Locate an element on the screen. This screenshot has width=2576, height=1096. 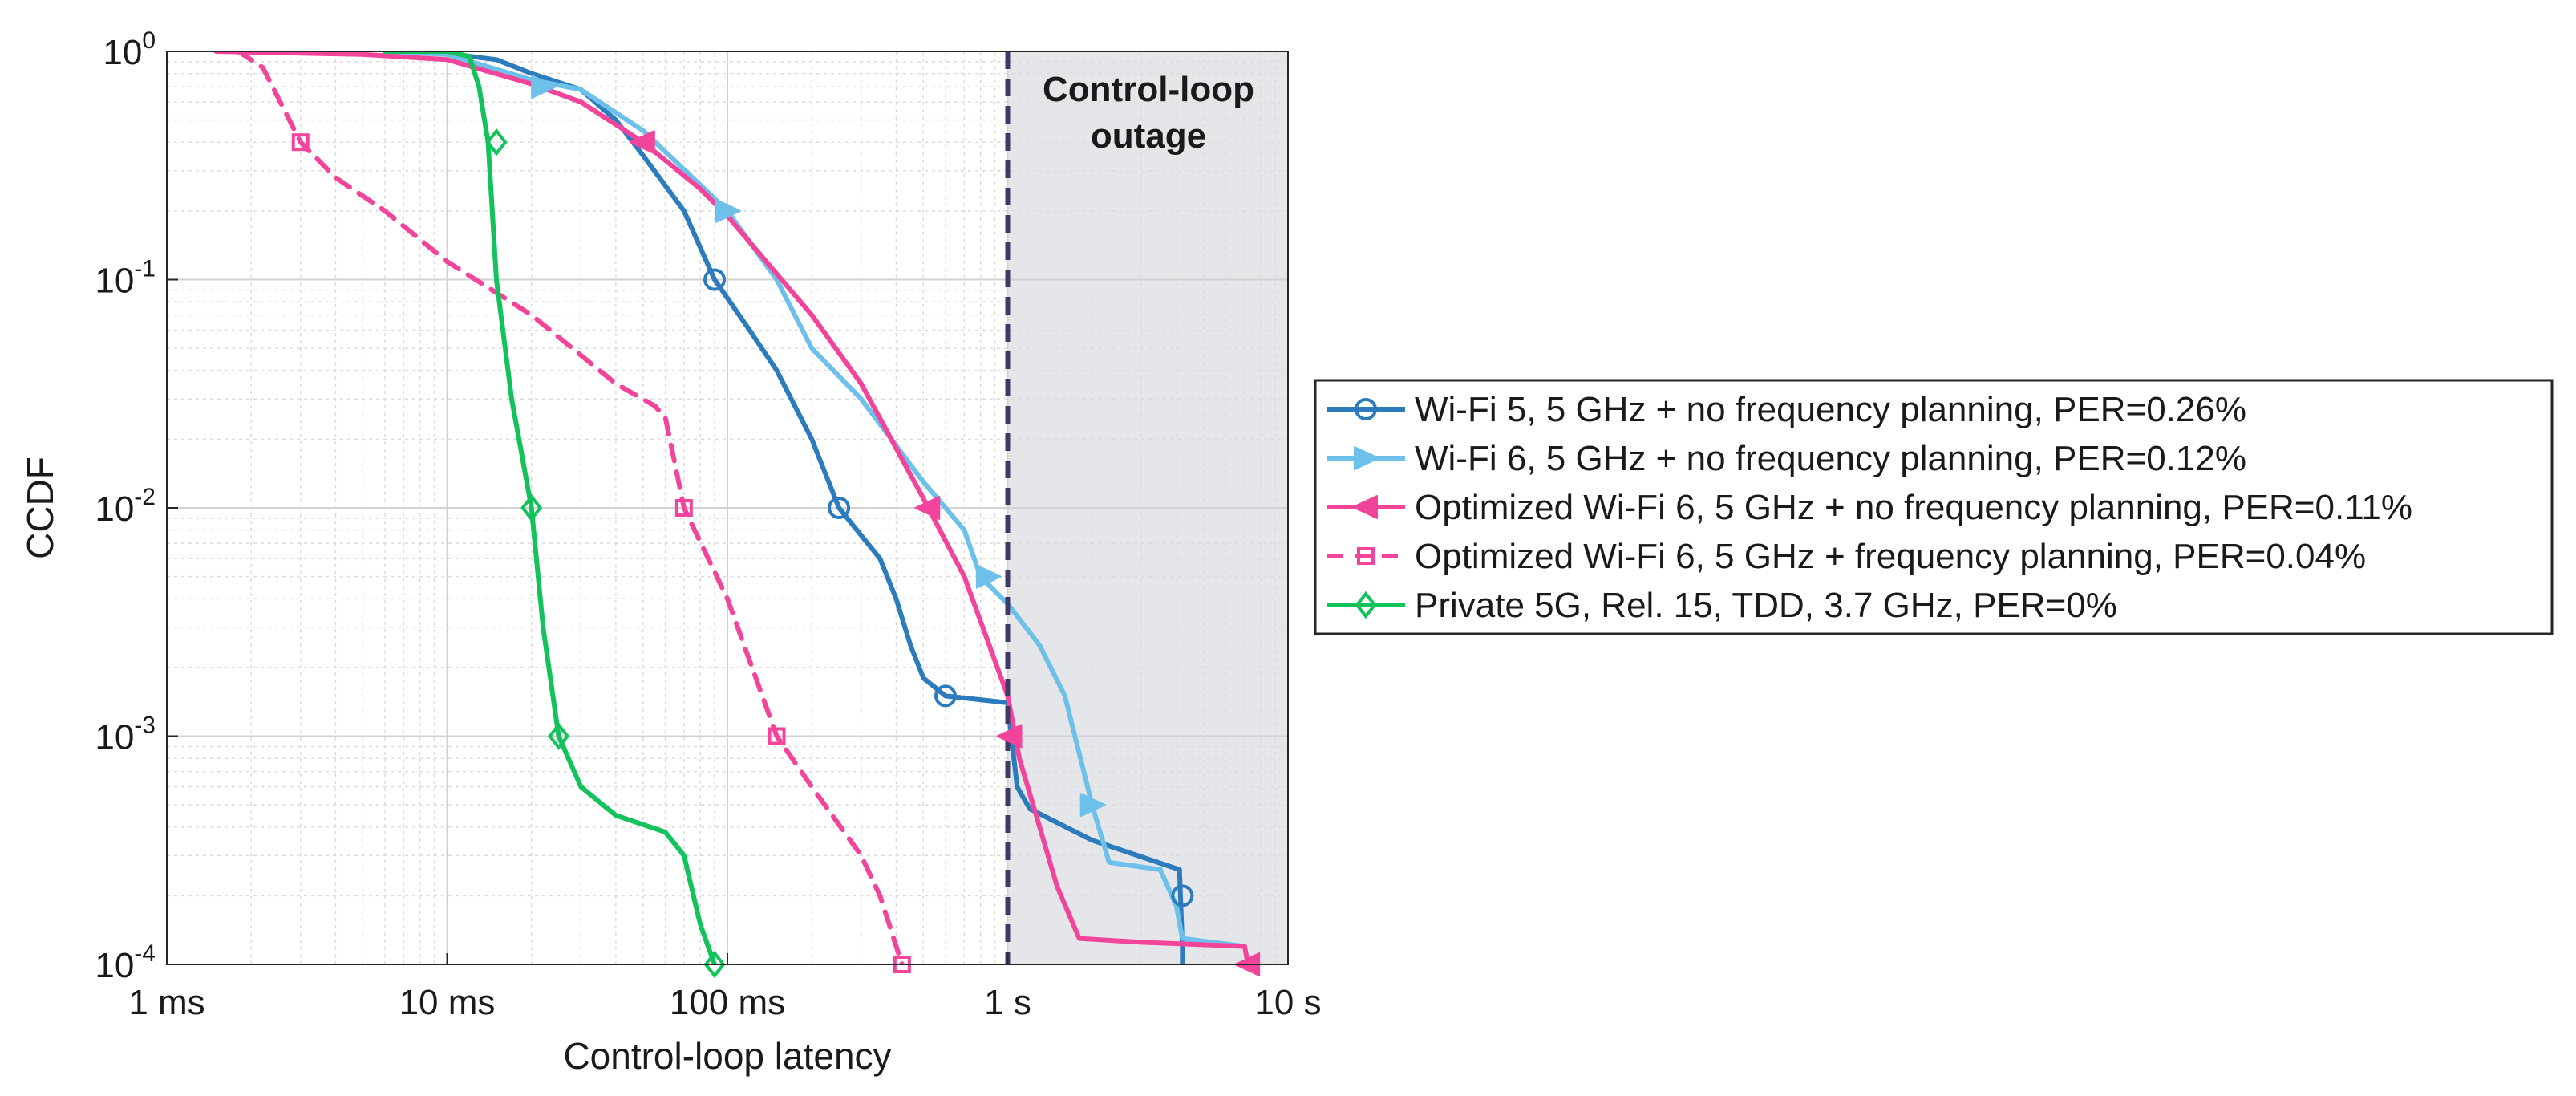
y-tick-exponent: -2 is located at coordinates (145, 497).